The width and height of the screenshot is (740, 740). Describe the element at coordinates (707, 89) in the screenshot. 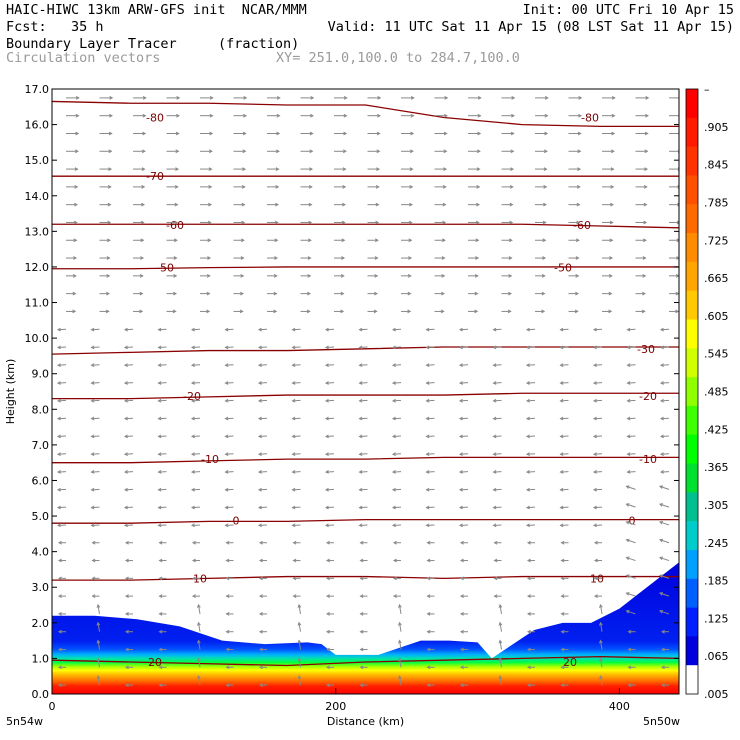

I see `colorbar-label: –` at that location.